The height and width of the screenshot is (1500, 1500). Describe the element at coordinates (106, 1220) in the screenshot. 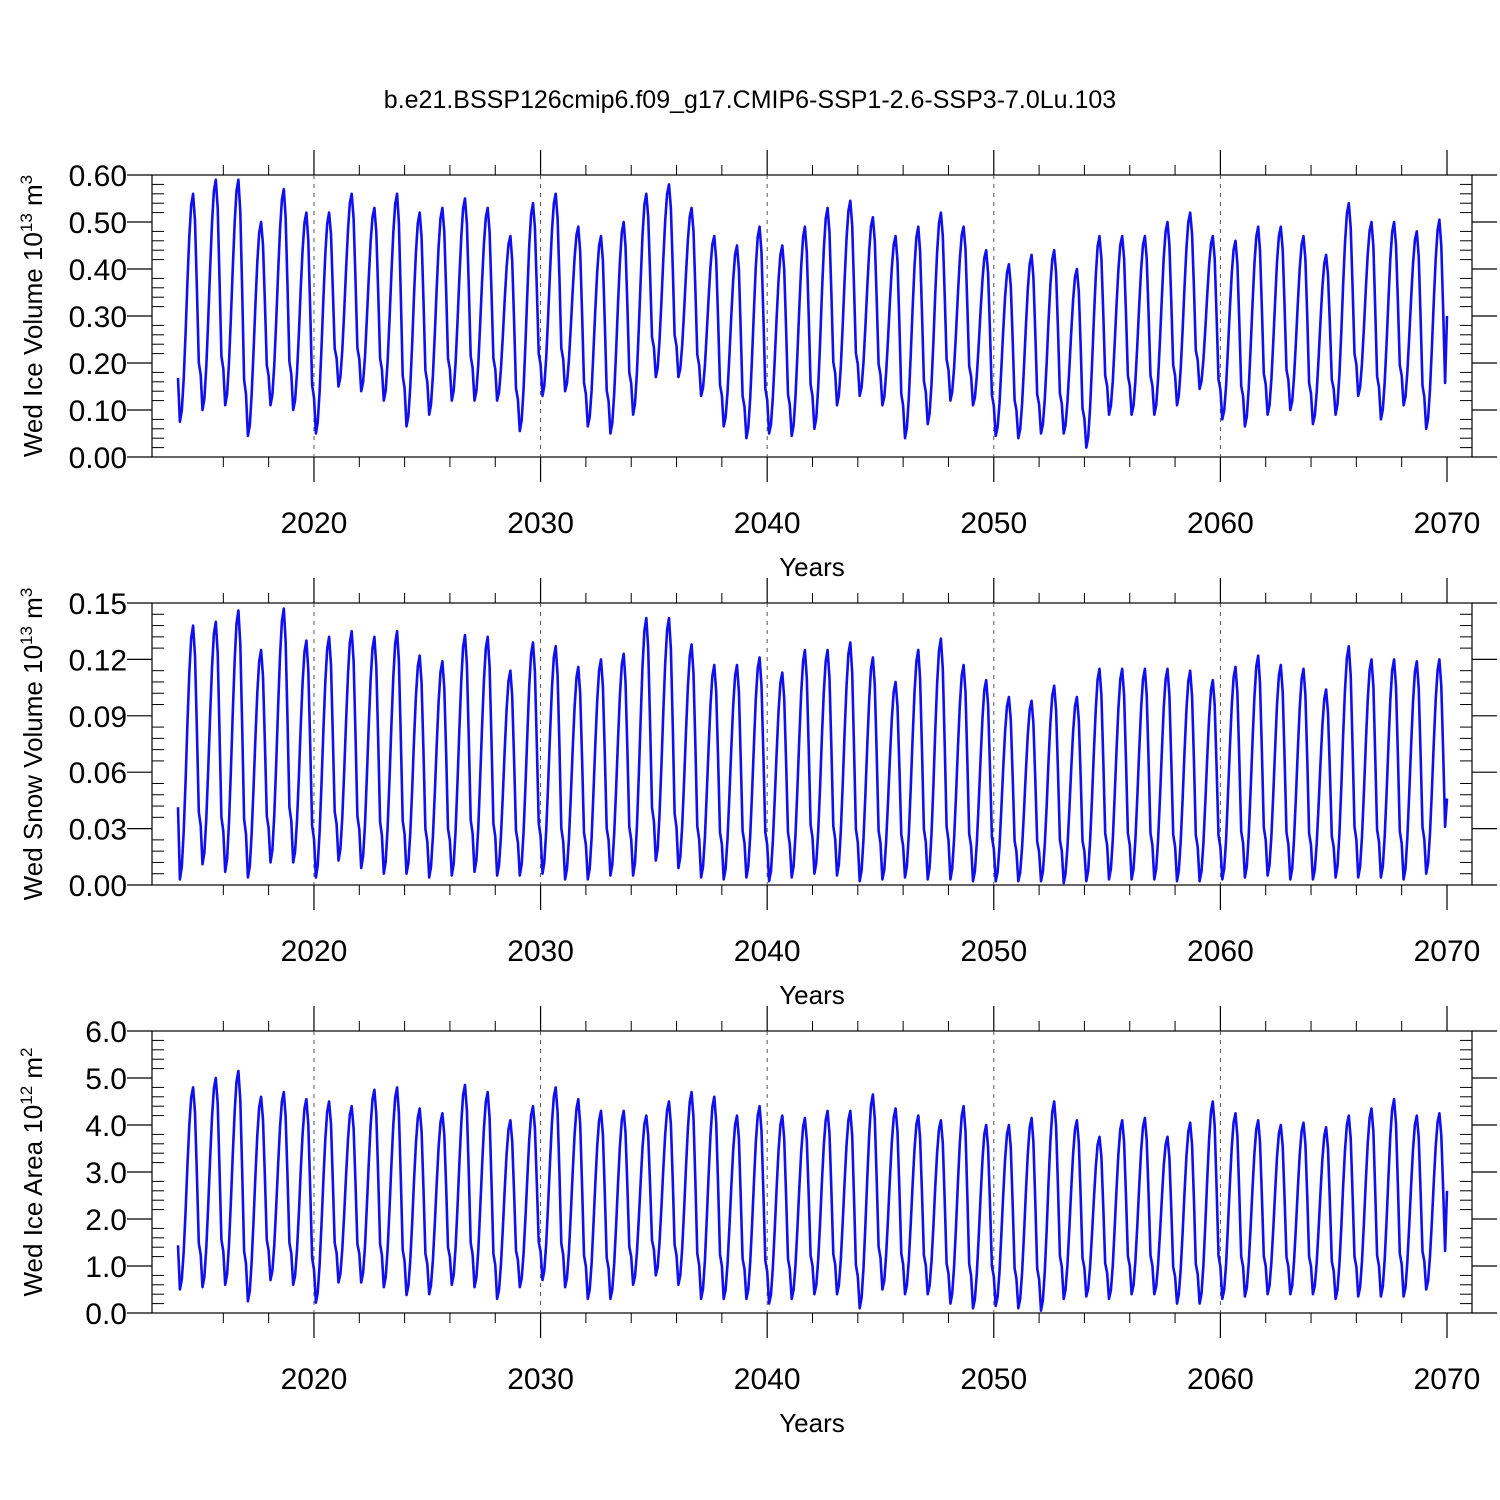

I see `y-tick-label: 2.0` at that location.